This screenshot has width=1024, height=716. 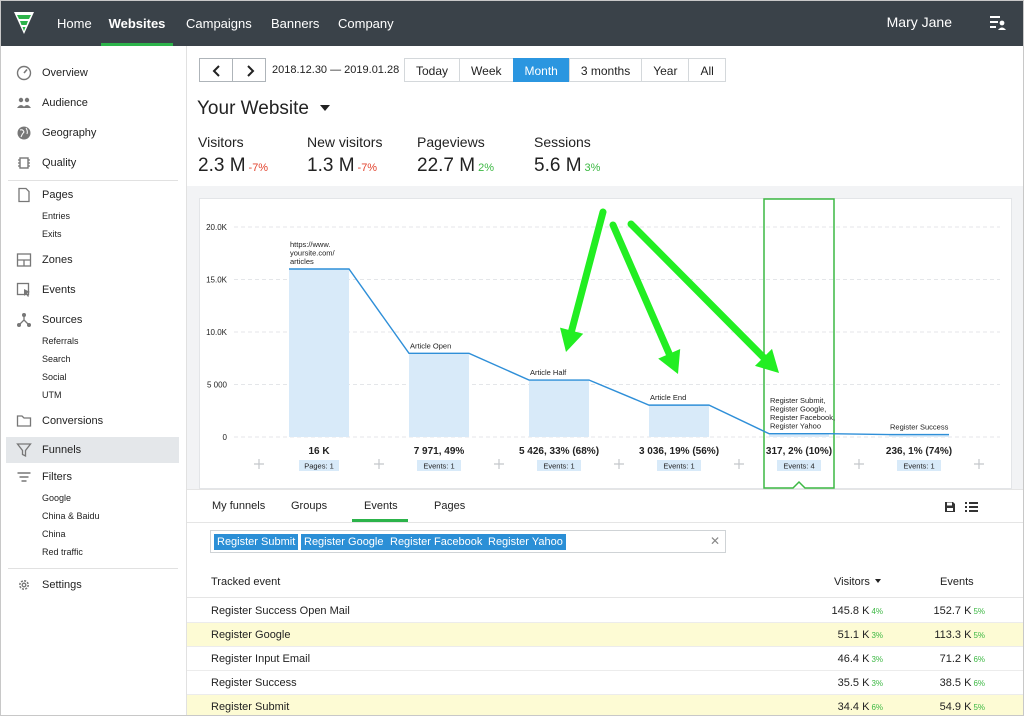 I want to click on folder-icon, so click(x=24, y=421).